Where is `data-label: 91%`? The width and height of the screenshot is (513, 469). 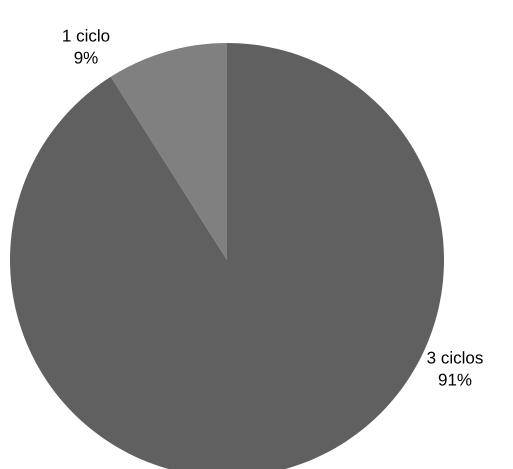 data-label: 91% is located at coordinates (455, 380).